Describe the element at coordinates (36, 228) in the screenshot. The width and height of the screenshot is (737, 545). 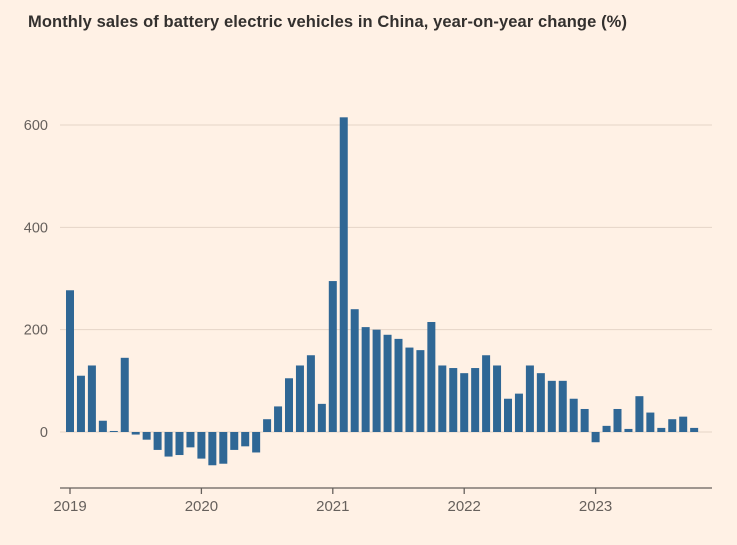
I see `y-axis-label-400: 400` at that location.